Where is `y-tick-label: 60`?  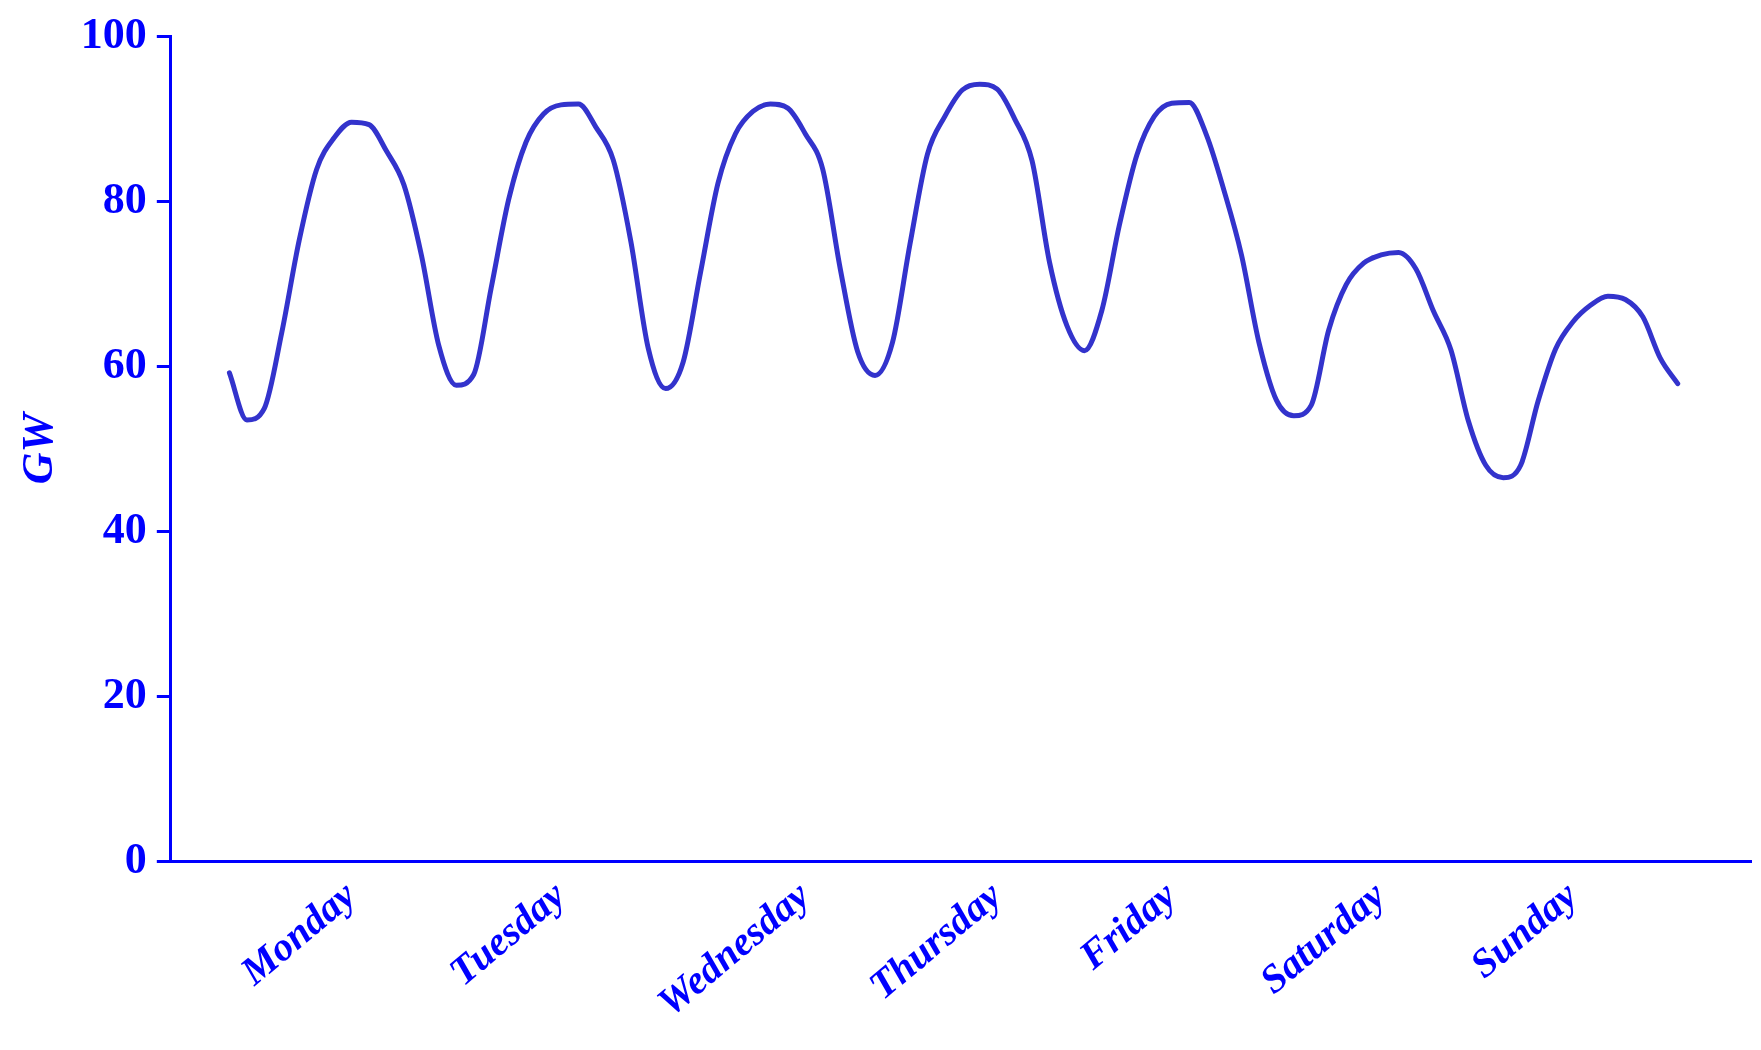
y-tick-label: 60 is located at coordinates (124, 363).